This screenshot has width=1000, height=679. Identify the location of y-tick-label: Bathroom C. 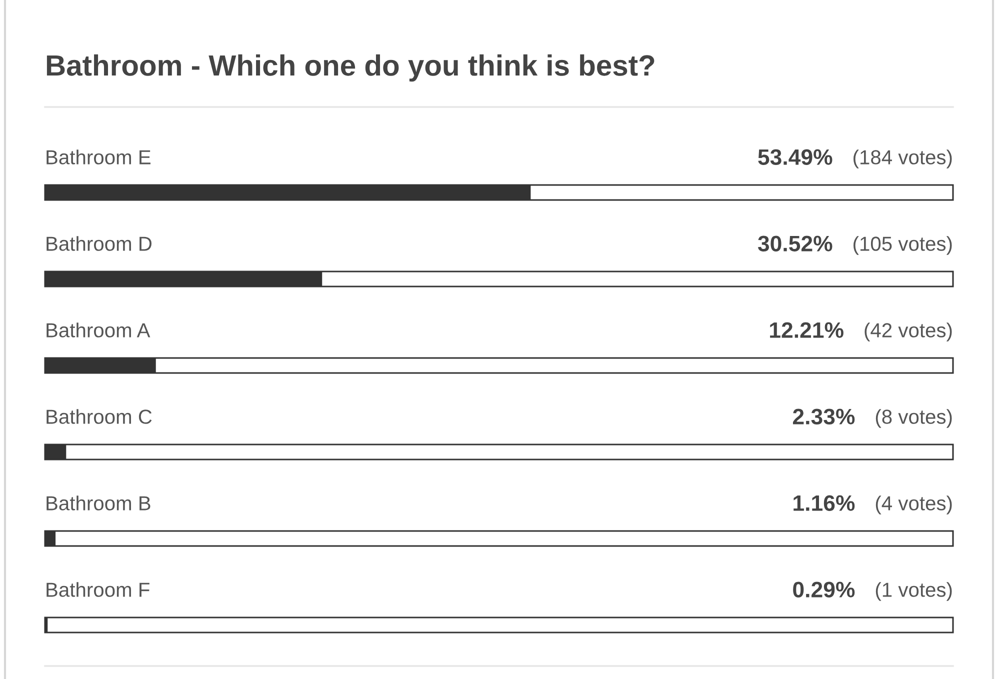
(99, 416).